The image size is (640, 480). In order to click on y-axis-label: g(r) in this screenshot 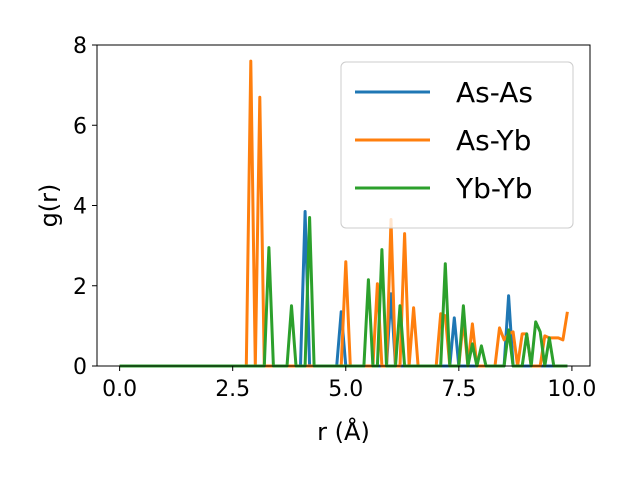, I will do `click(49, 206)`.